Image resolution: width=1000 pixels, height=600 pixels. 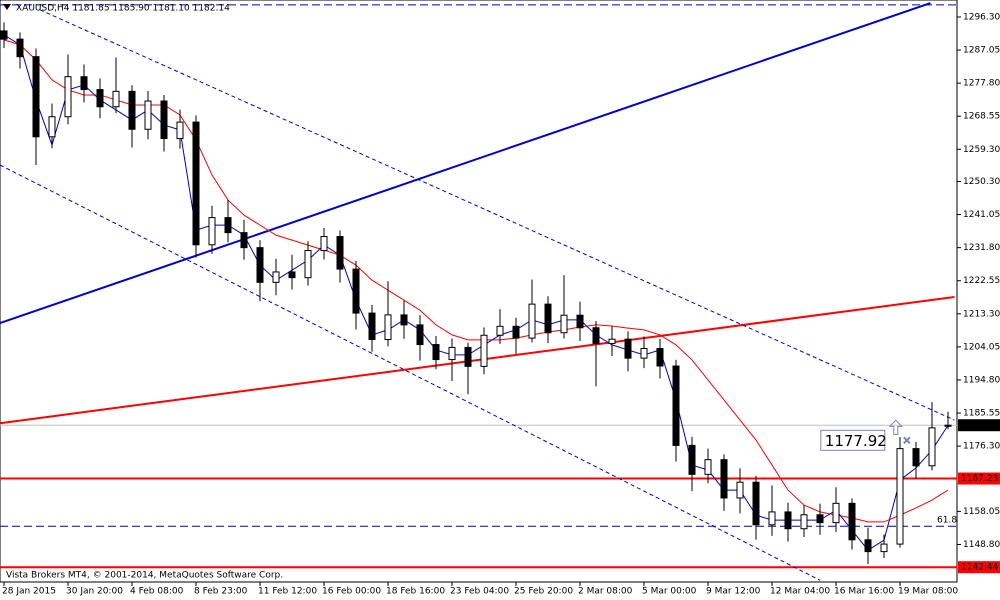 I want to click on y-tick-label: 1185.55, so click(x=981, y=414).